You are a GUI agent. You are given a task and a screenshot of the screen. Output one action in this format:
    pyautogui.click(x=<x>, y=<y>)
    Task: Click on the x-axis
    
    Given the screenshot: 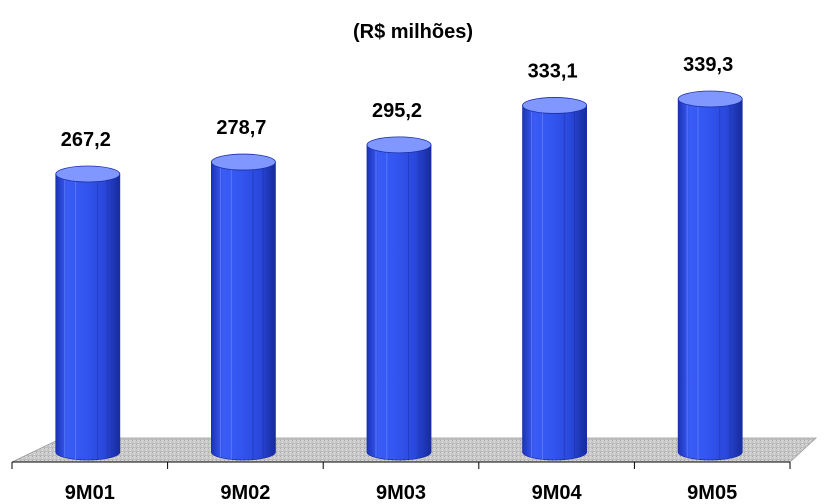 What is the action you would take?
    pyautogui.click(x=401, y=465)
    